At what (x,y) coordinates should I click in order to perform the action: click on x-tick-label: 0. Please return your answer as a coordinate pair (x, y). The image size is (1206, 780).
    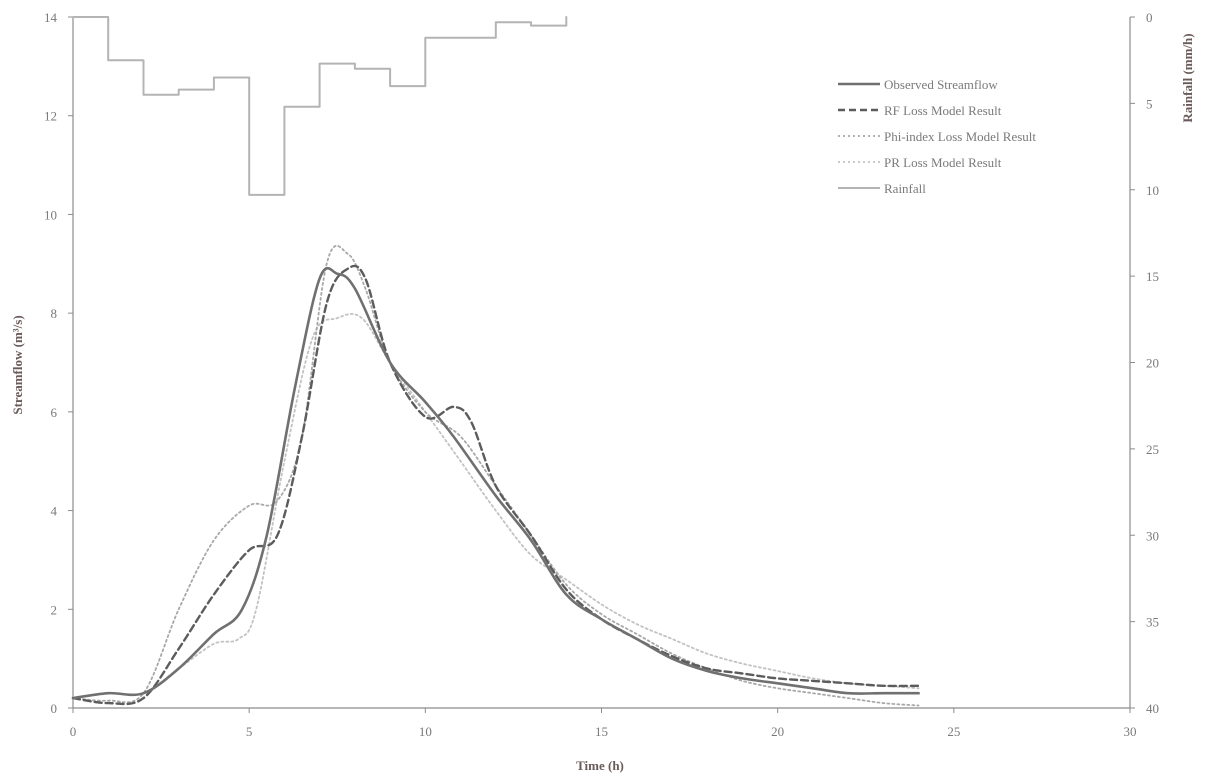
    Looking at the image, I should click on (73, 731).